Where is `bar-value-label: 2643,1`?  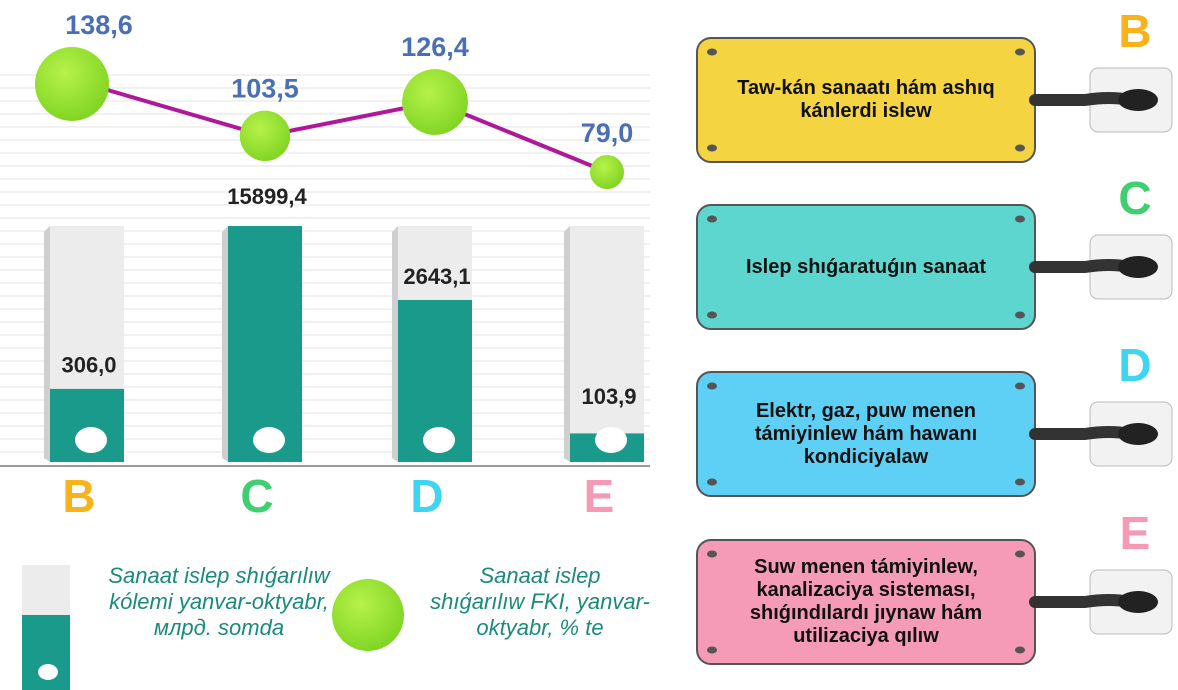
bar-value-label: 2643,1 is located at coordinates (436, 276).